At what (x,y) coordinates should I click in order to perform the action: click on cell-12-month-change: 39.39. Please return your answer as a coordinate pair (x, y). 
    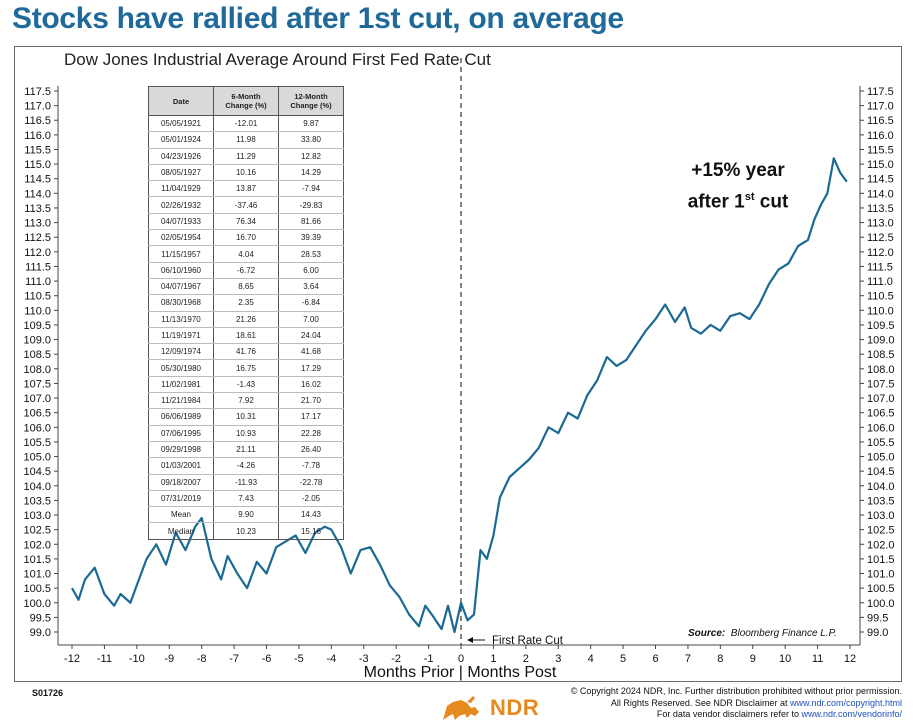
    Looking at the image, I should click on (311, 238).